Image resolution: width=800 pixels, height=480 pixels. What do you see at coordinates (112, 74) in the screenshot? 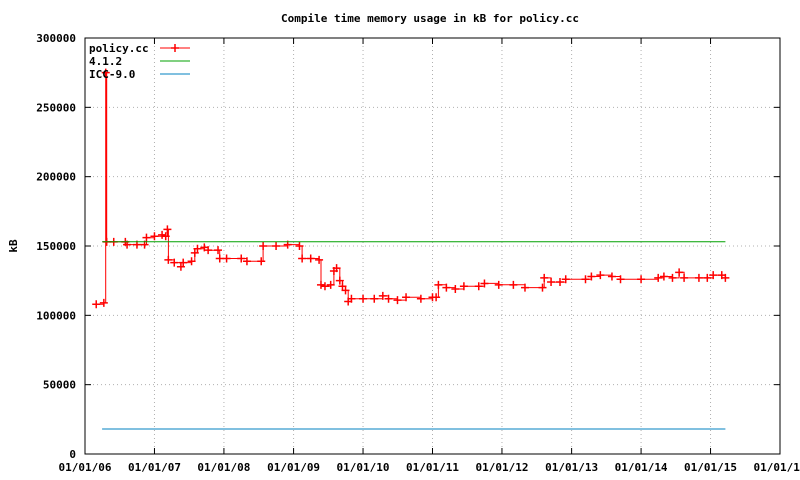
I see `legend-label-icc-9-0: ICC-9.0` at bounding box center [112, 74].